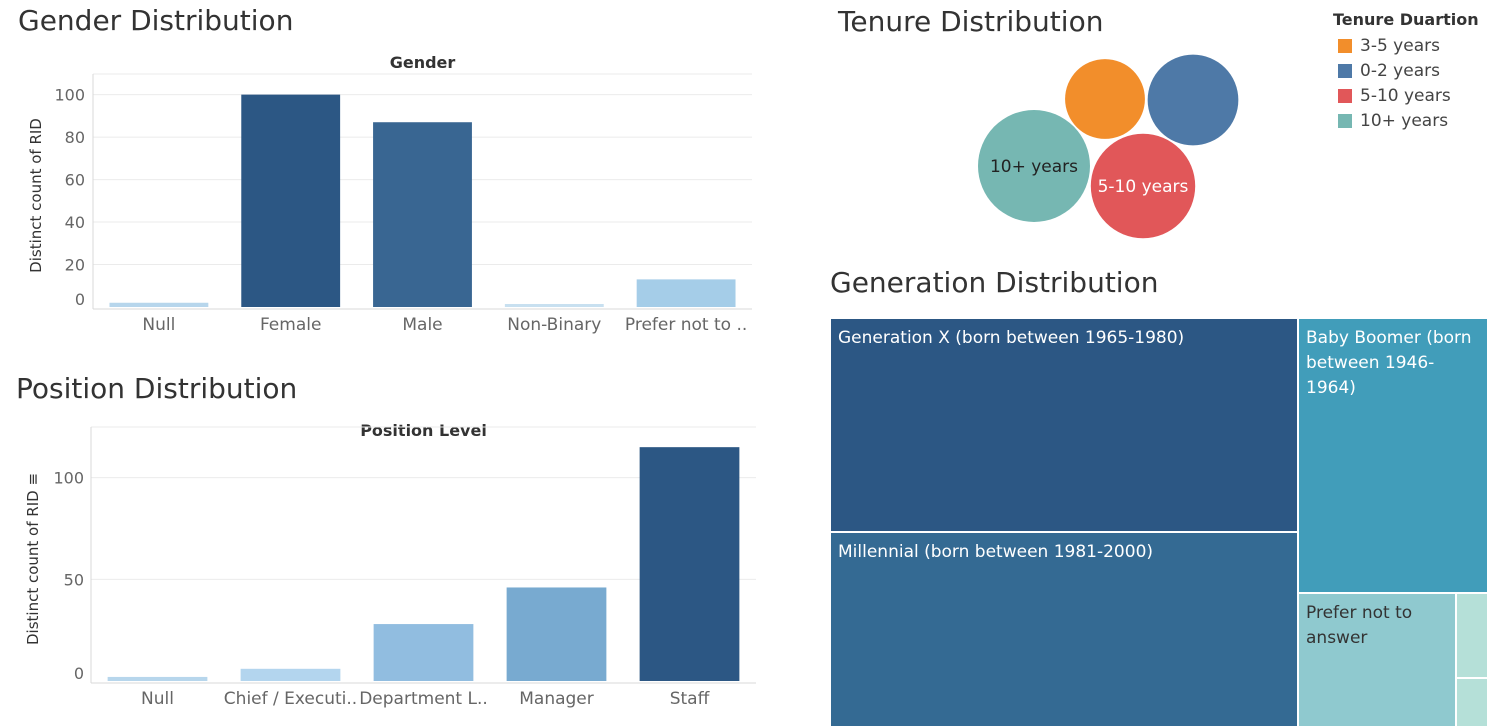  I want to click on x-category-label: Female, so click(290, 325).